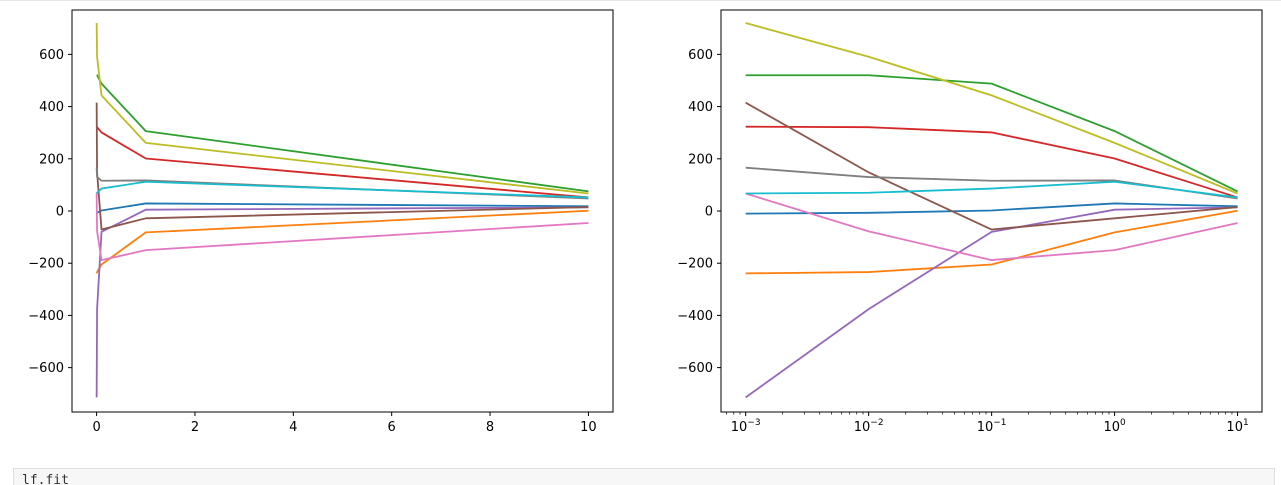  Describe the element at coordinates (96, 427) in the screenshot. I see `x-tick-label: 0` at that location.